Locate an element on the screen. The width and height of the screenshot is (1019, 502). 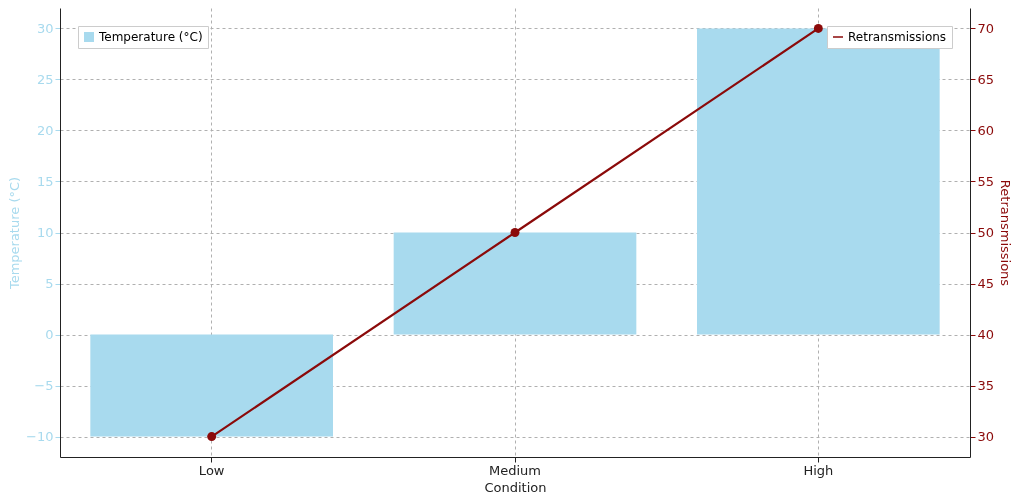
y2-tick-label: 65 is located at coordinates (986, 79).